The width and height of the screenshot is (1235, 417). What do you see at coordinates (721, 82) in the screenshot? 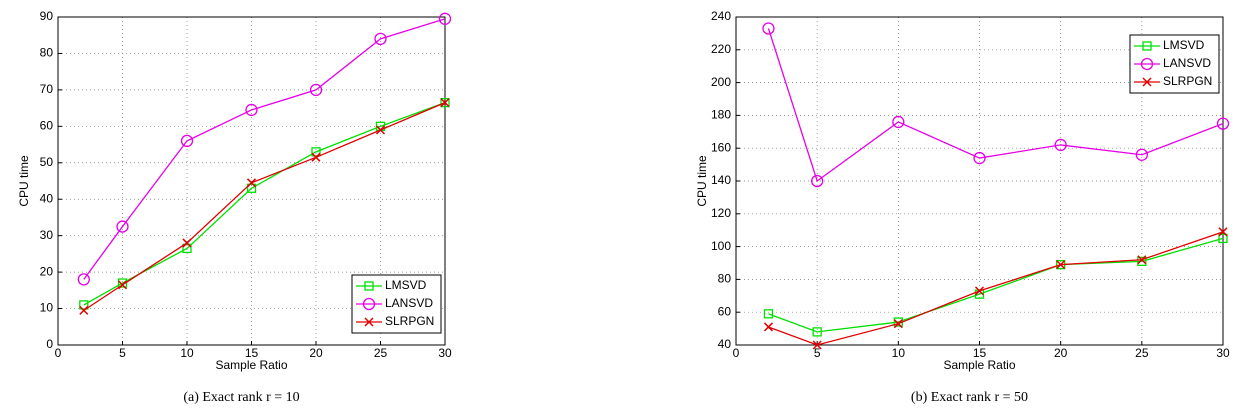
I see `y-tick-label: 200` at bounding box center [721, 82].